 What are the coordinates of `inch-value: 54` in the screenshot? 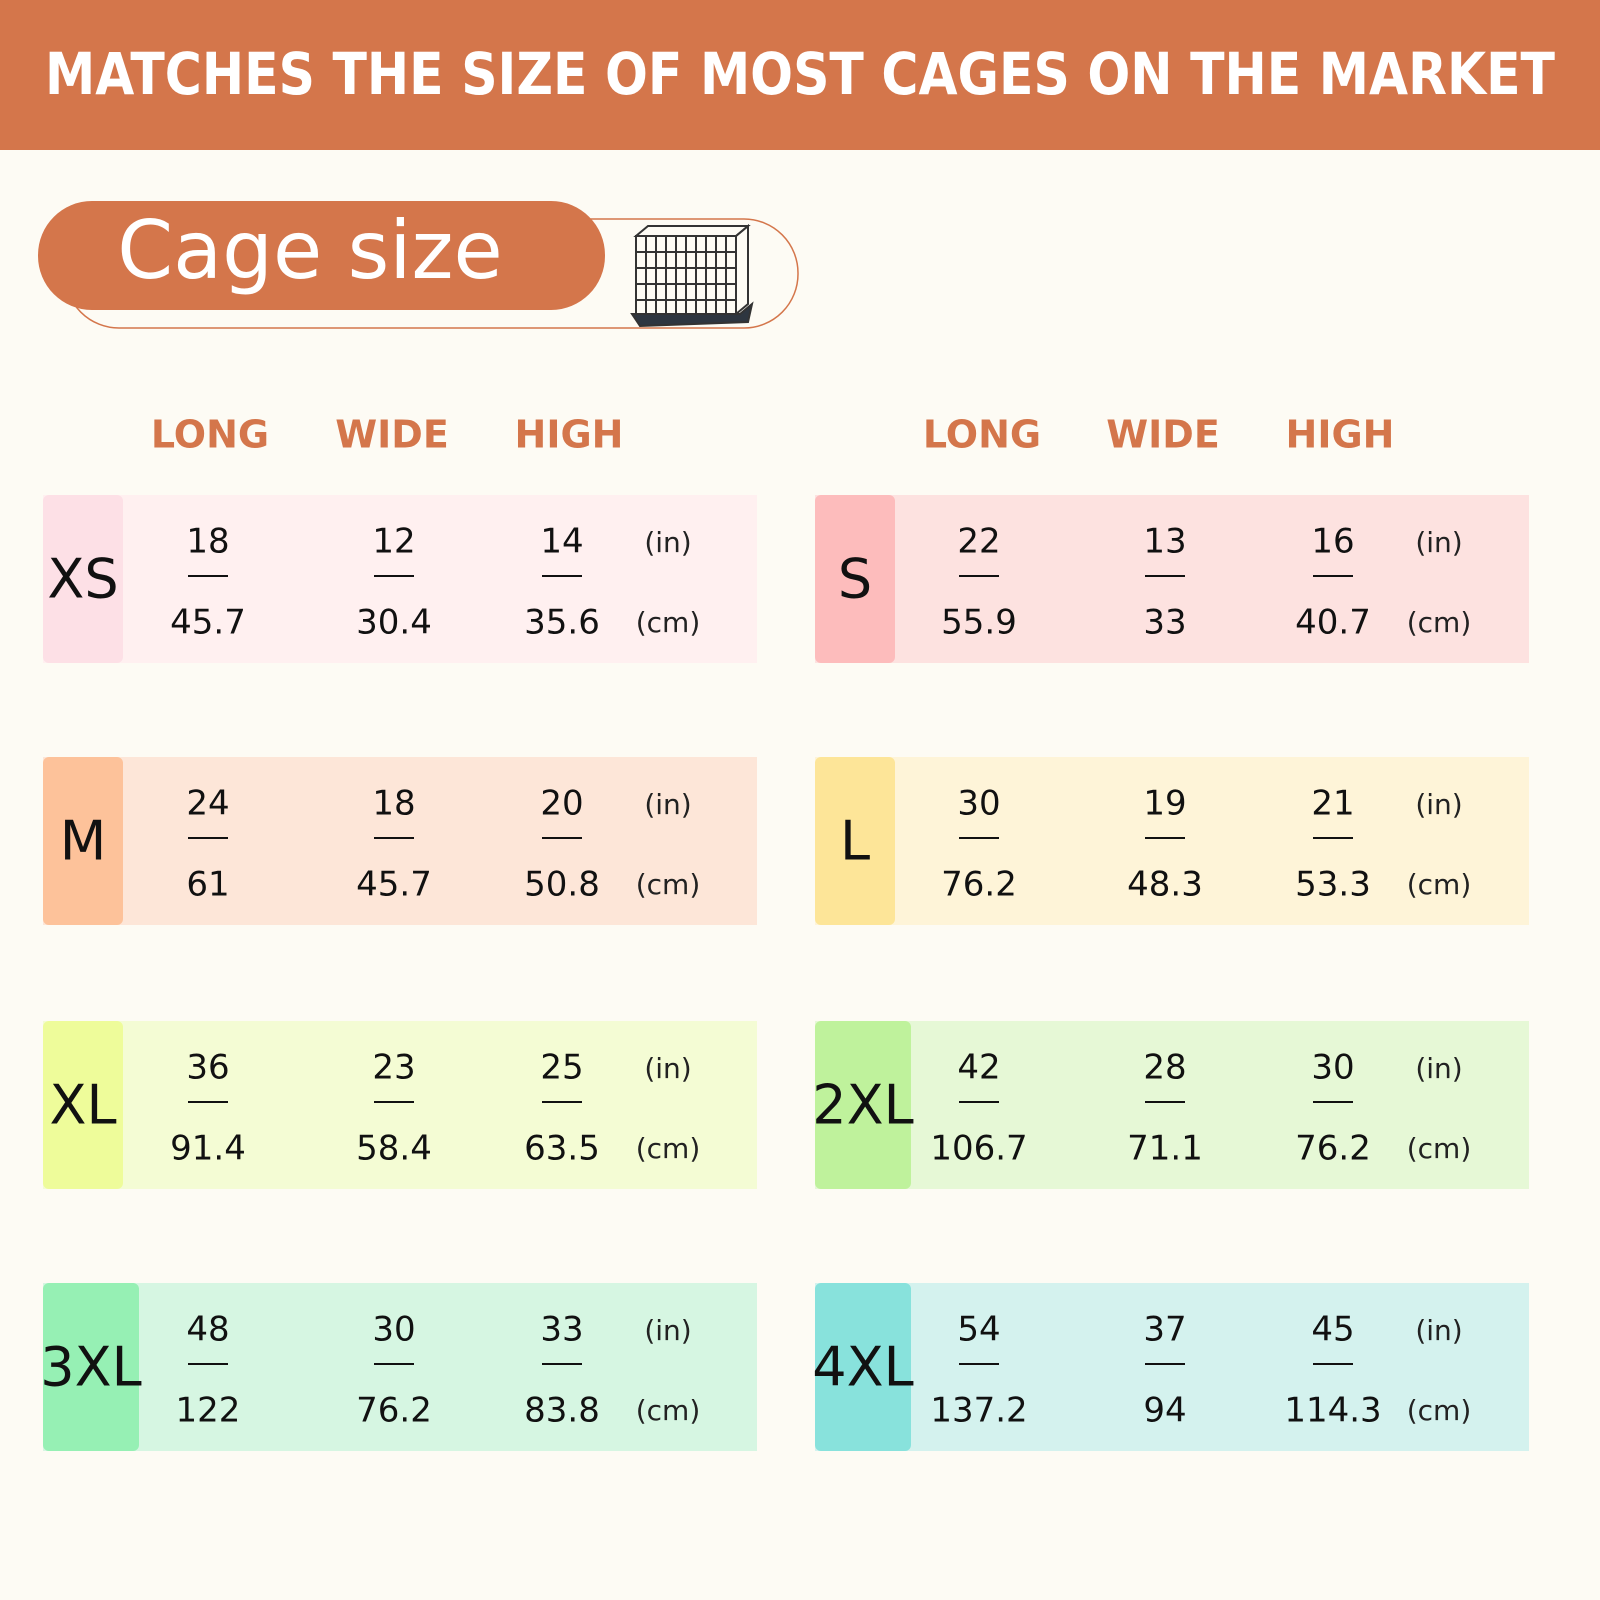 It's located at (978, 1330).